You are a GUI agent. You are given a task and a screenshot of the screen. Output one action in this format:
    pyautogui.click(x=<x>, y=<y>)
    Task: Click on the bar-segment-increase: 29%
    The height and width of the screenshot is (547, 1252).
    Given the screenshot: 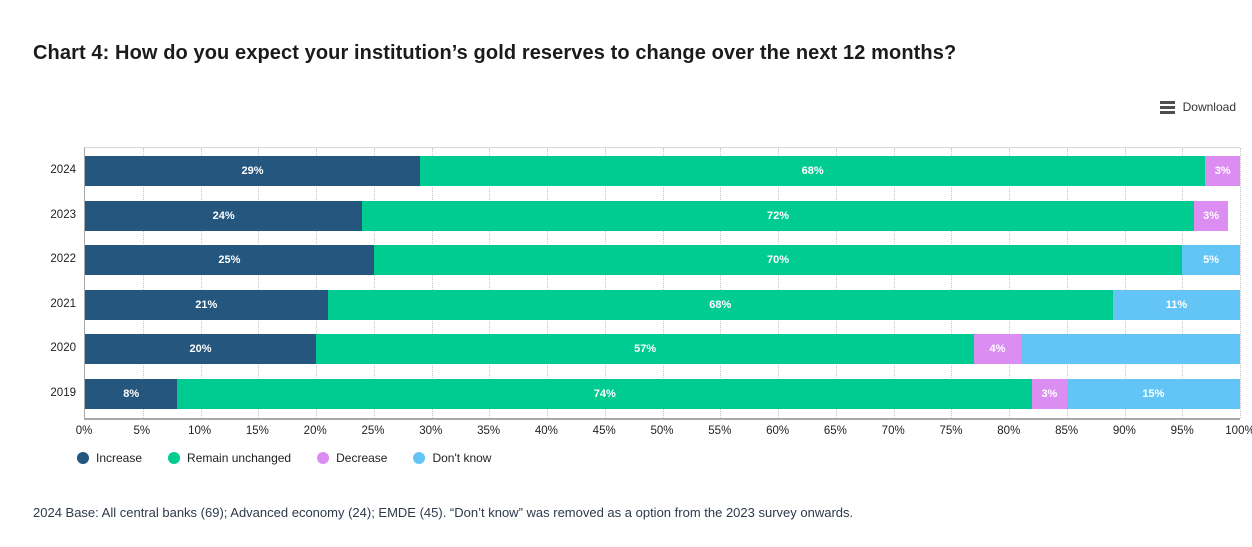 What is the action you would take?
    pyautogui.click(x=252, y=171)
    